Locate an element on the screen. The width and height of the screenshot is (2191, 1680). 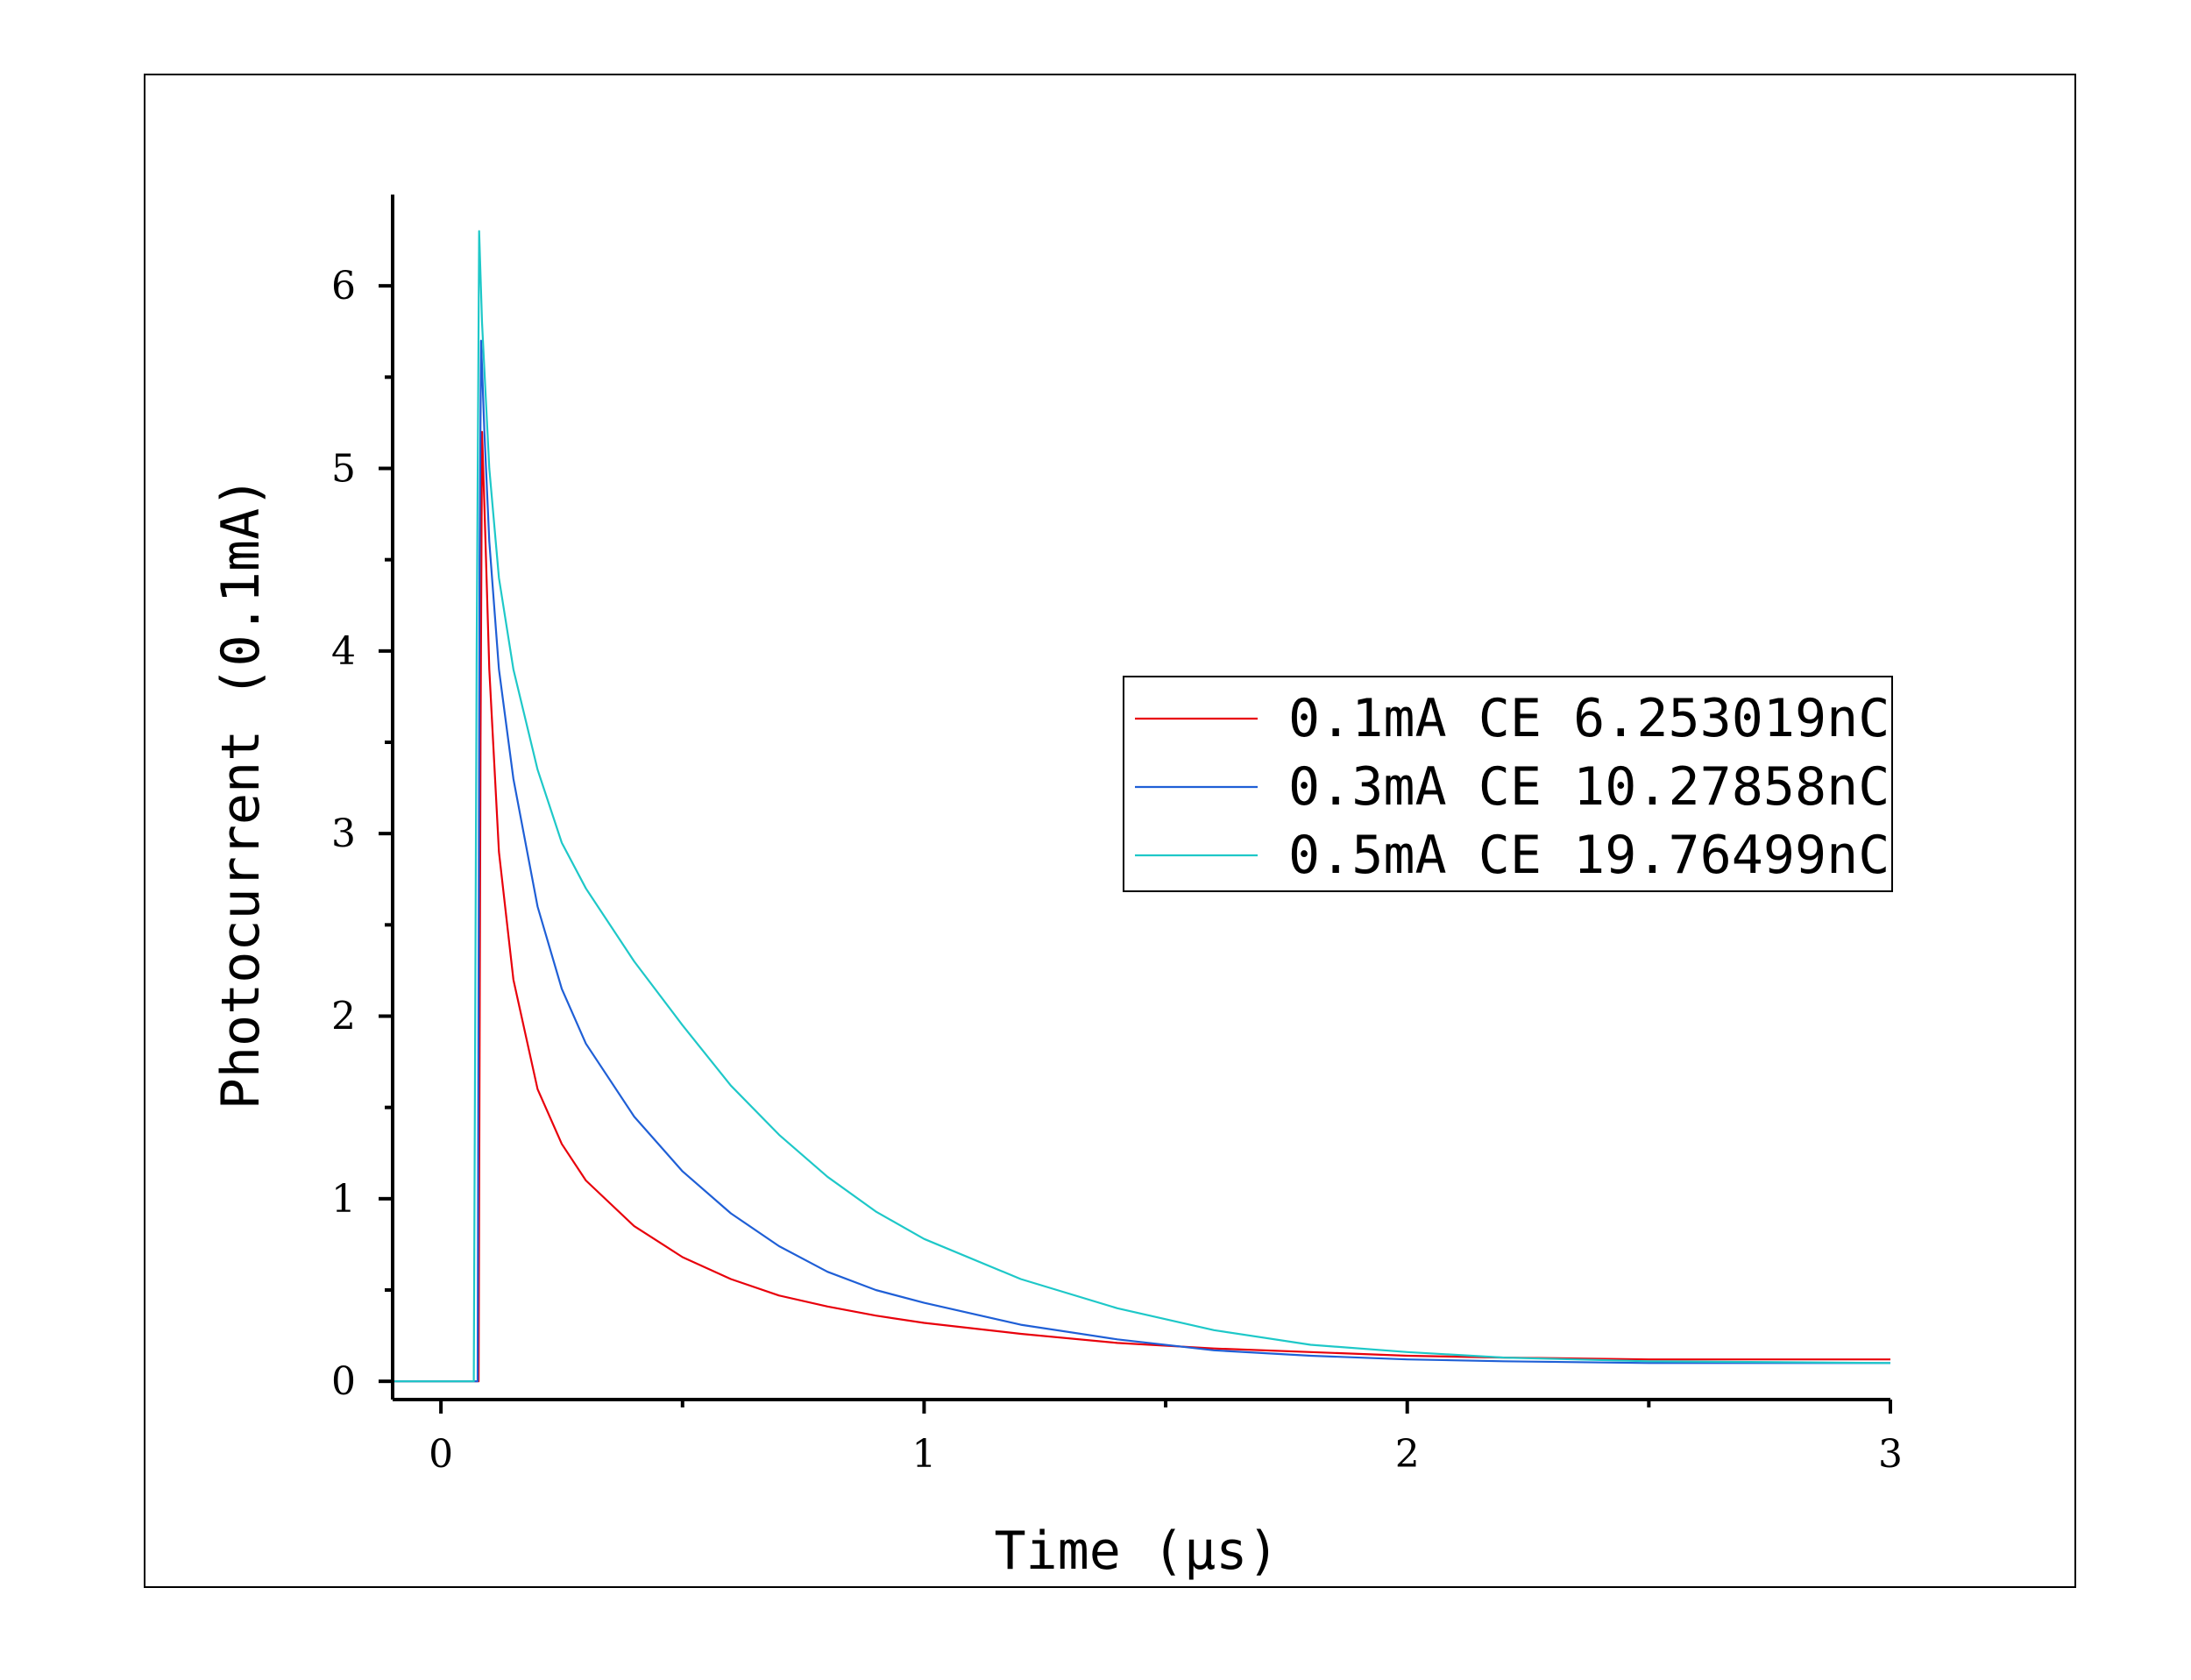
legend-label-2: 0.3mA CE 10.27858nC is located at coordinates (1589, 787).